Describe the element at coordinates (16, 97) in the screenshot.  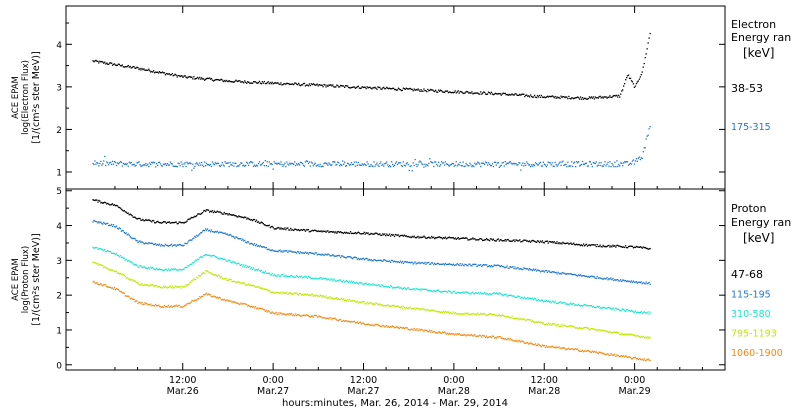
I see `y-axis-label: ACE EPAM` at that location.